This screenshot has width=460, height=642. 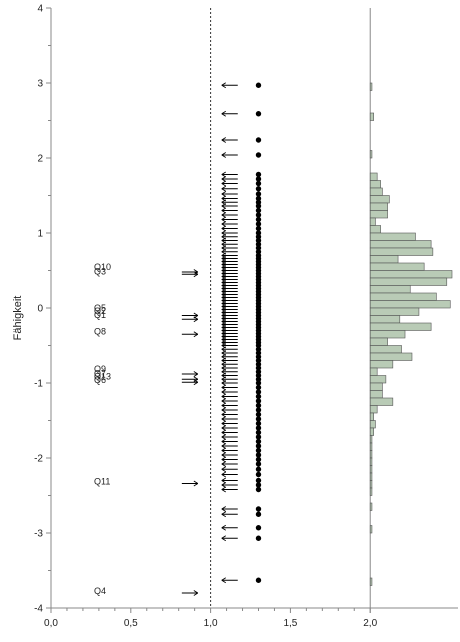 I want to click on y-tick-label: 1, so click(x=40, y=234).